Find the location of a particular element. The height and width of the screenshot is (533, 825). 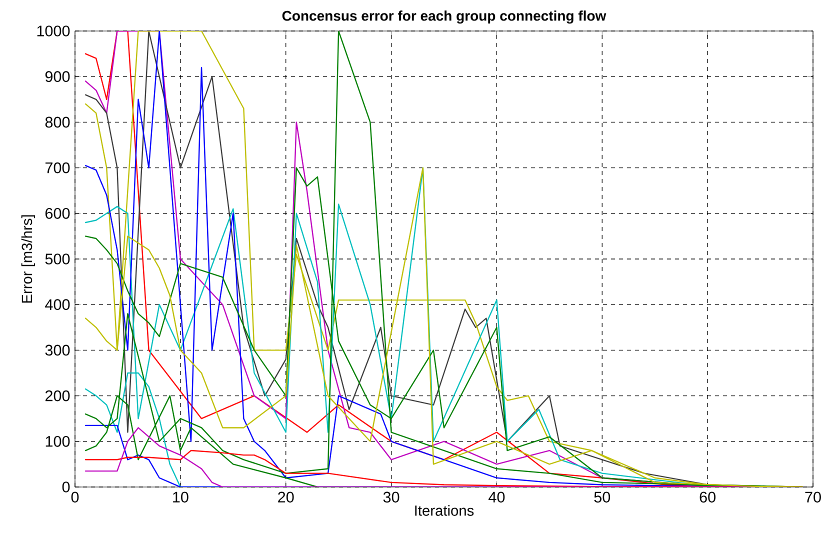

y-tick-label: 100 is located at coordinates (58, 441).